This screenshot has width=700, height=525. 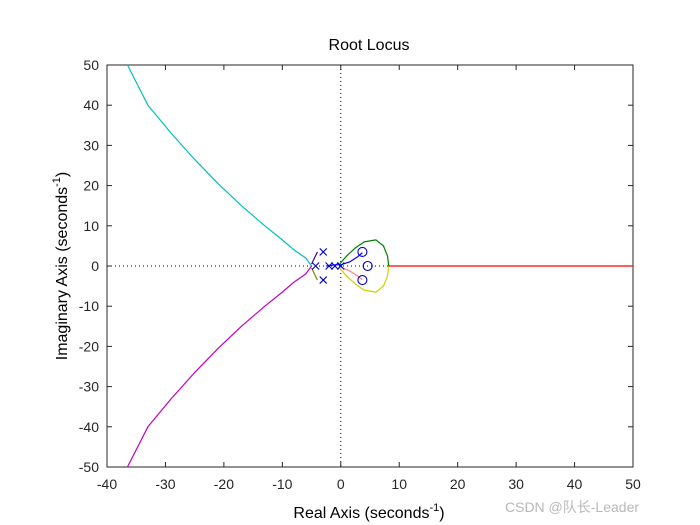 I want to click on x-tick-label: 30, so click(x=516, y=484).